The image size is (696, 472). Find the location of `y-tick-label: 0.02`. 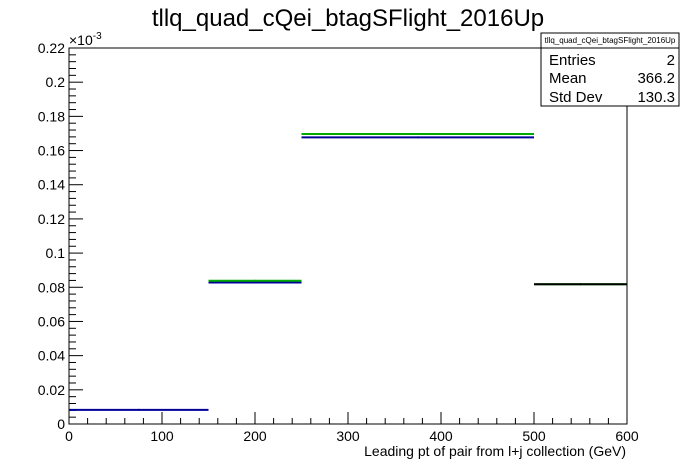

y-tick-label: 0.02 is located at coordinates (51, 390).